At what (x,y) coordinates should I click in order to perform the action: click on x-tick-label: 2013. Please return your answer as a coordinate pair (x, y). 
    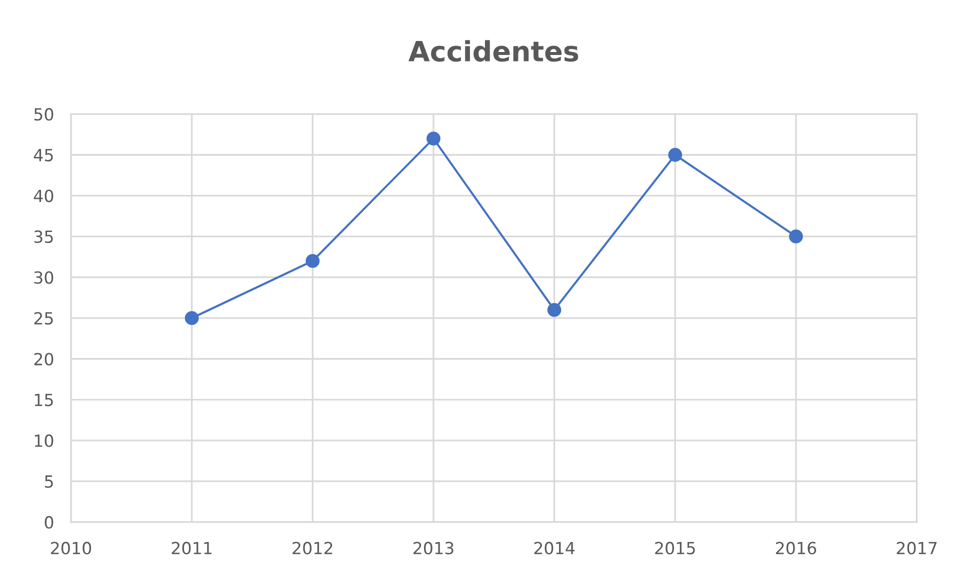
    Looking at the image, I should click on (433, 548).